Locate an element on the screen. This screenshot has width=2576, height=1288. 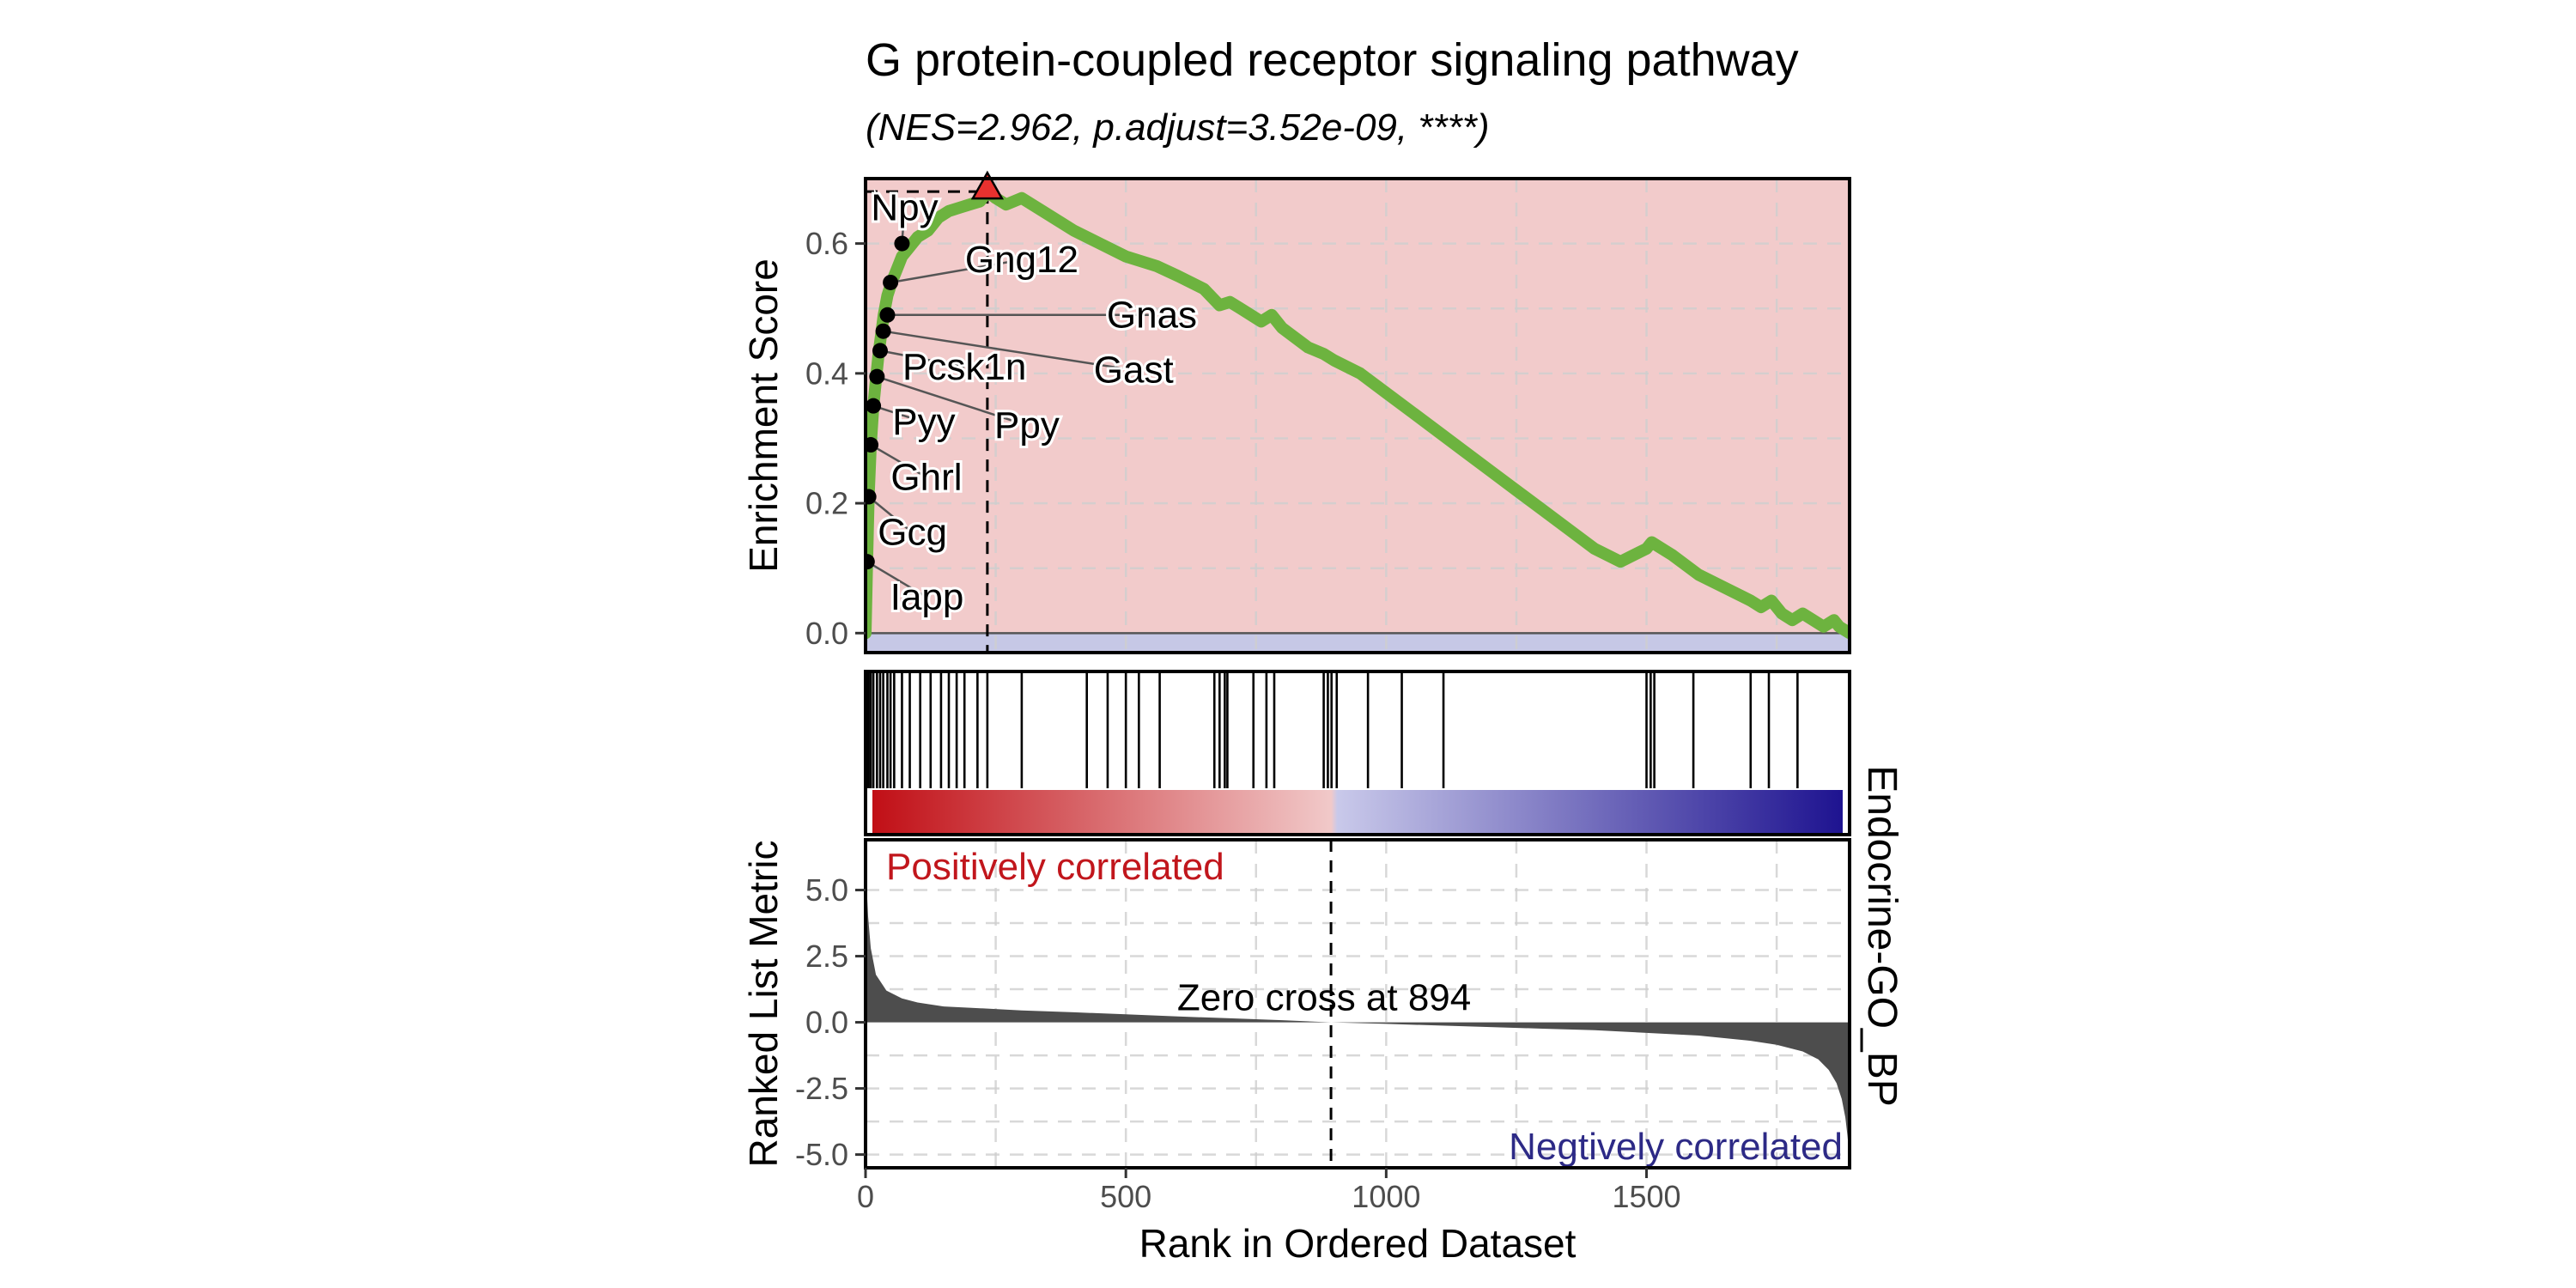
connector-pcsk1n is located at coordinates (922, 358).